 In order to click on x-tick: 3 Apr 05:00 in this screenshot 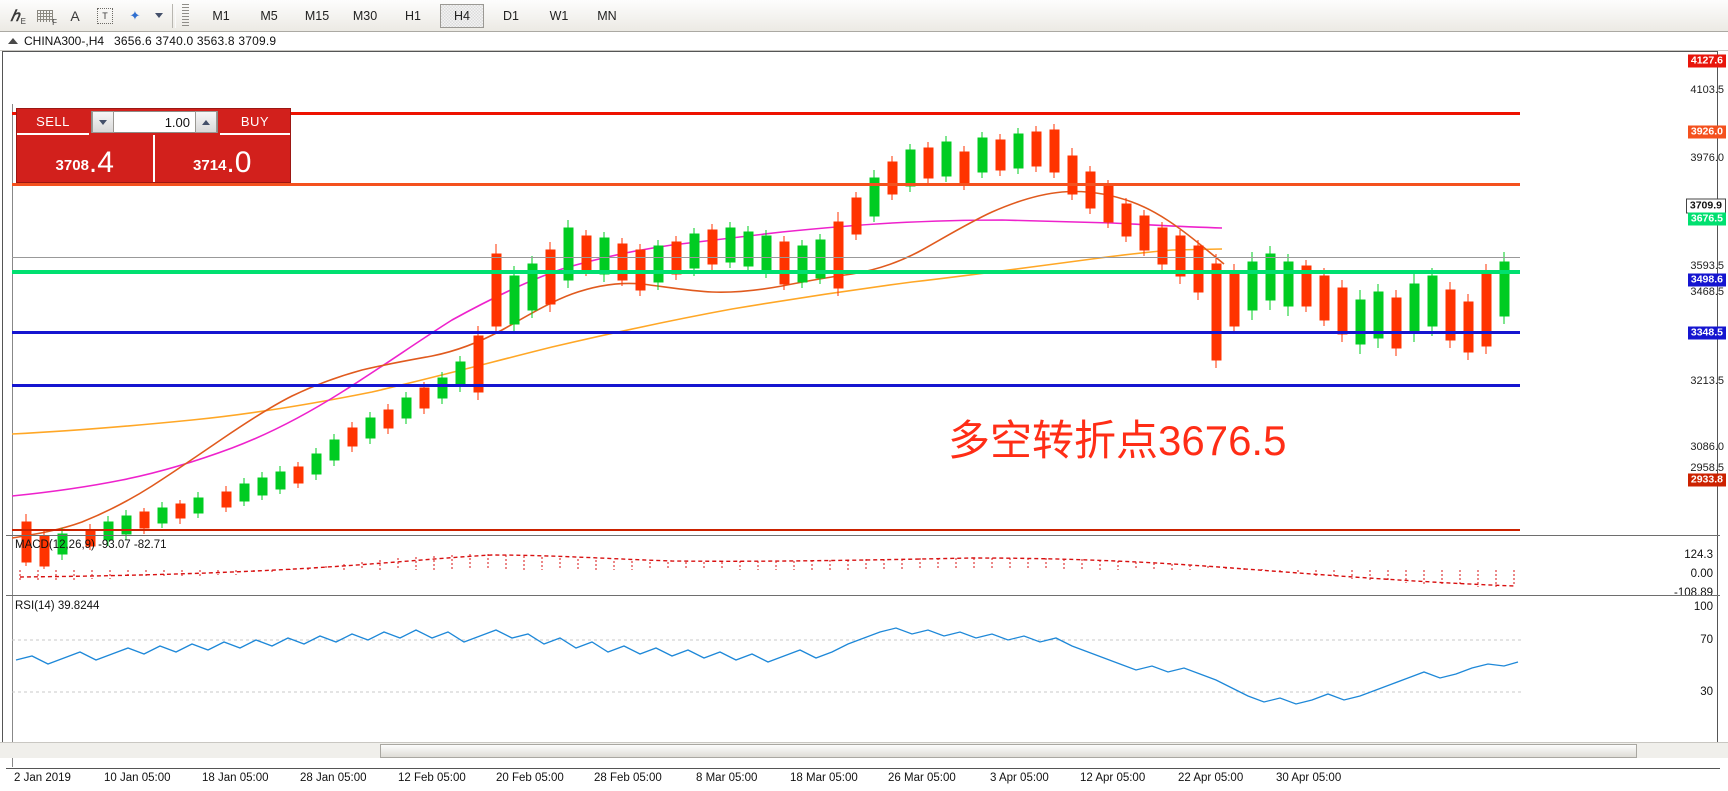, I will do `click(1019, 778)`.